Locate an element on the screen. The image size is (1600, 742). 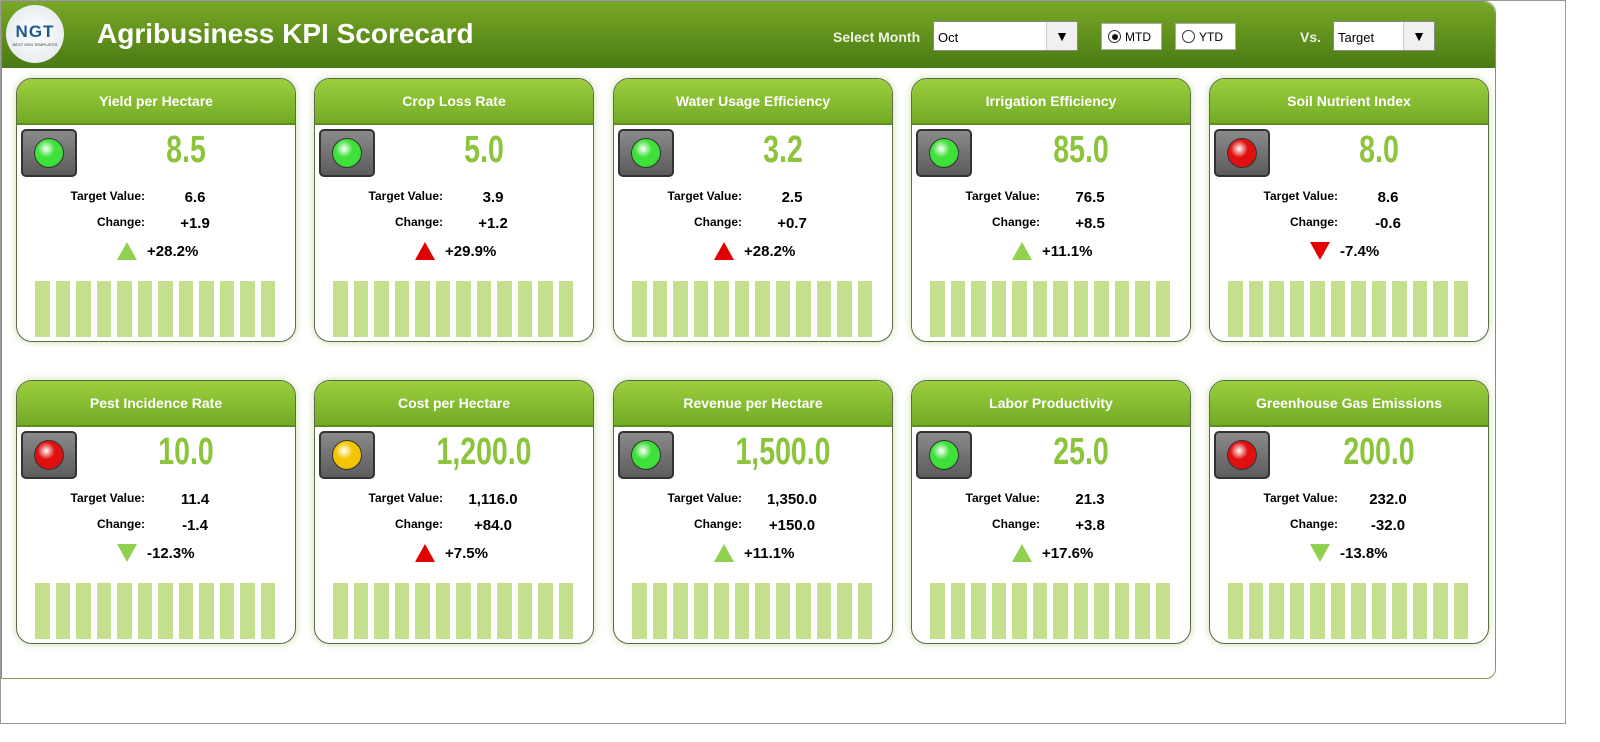
change-value: +1.9 is located at coordinates (195, 223).